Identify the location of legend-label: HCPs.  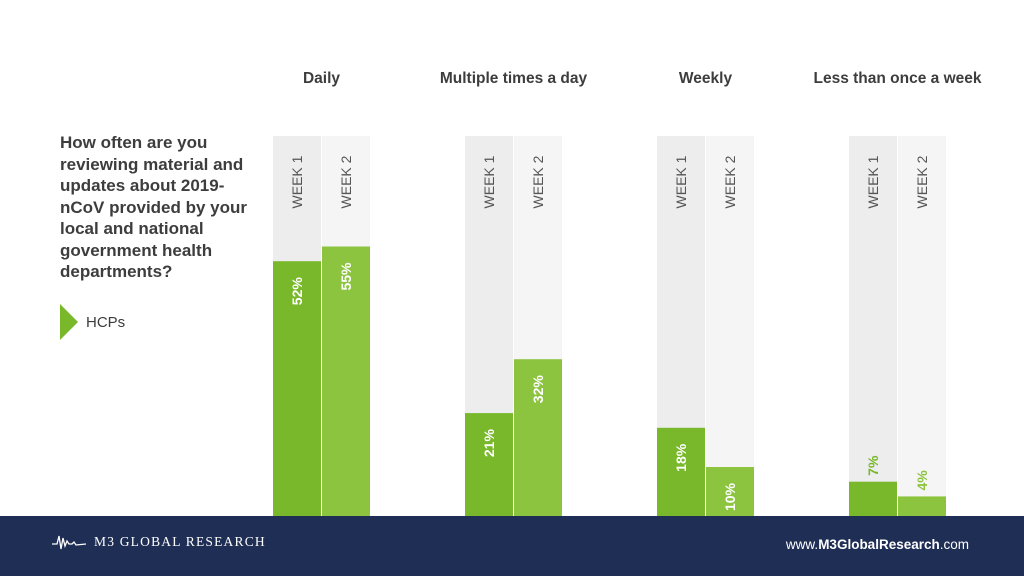
(106, 322).